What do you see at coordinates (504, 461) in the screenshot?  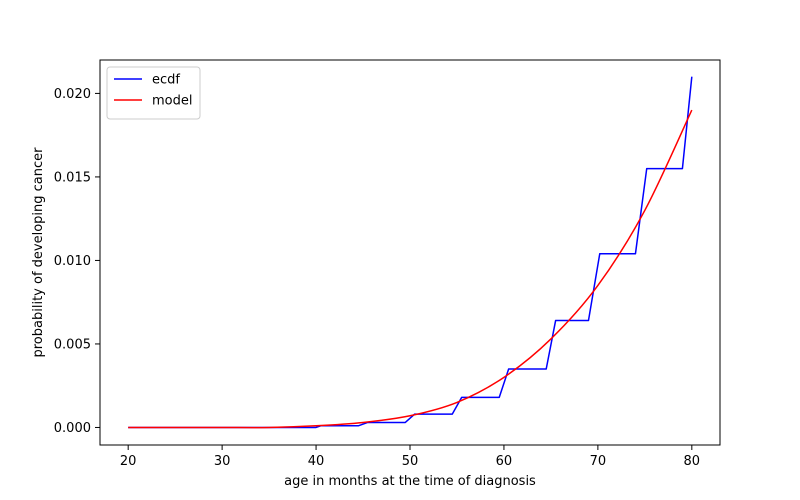 I see `x-tick-label: 60` at bounding box center [504, 461].